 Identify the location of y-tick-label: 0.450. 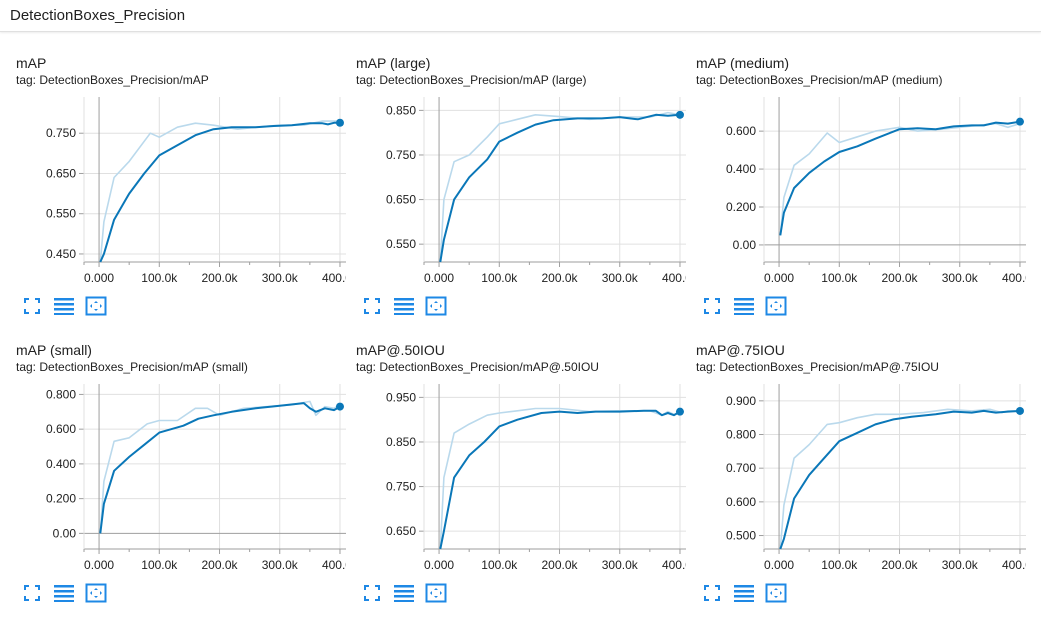
(61, 254).